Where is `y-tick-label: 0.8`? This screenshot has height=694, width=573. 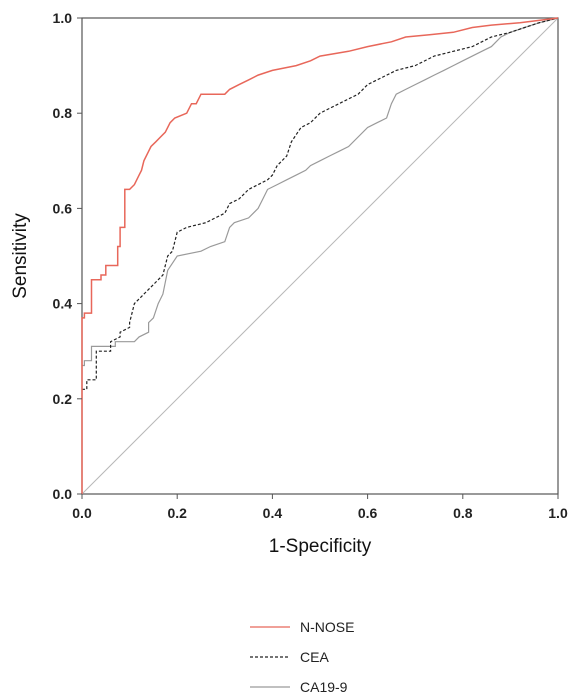
y-tick-label: 0.8 is located at coordinates (63, 113).